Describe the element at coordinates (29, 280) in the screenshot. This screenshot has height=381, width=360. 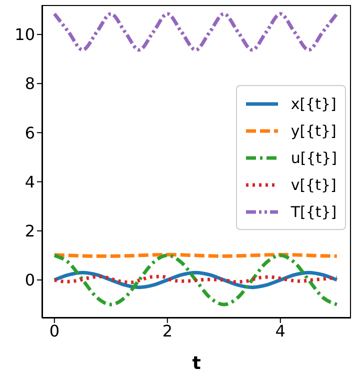
I see `y-tick-label: 0` at that location.